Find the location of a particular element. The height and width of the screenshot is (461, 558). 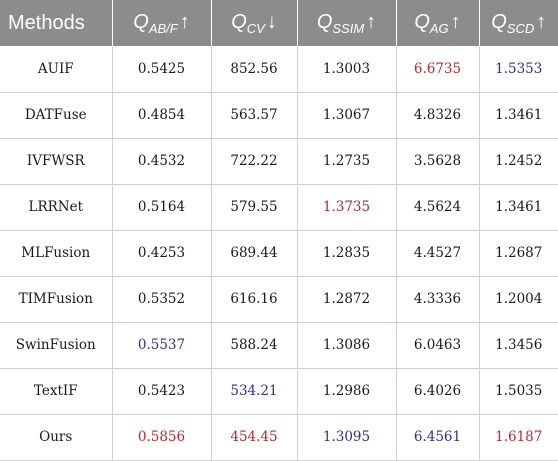

header-q-cv: QCV ↓ is located at coordinates (254, 23).